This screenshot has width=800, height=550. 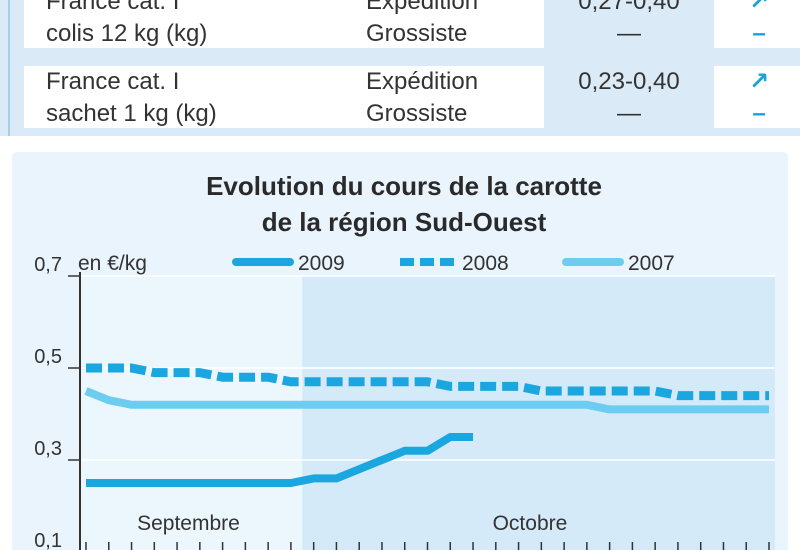 I want to click on price-cell: 0,27-0,40 —, so click(x=629, y=24).